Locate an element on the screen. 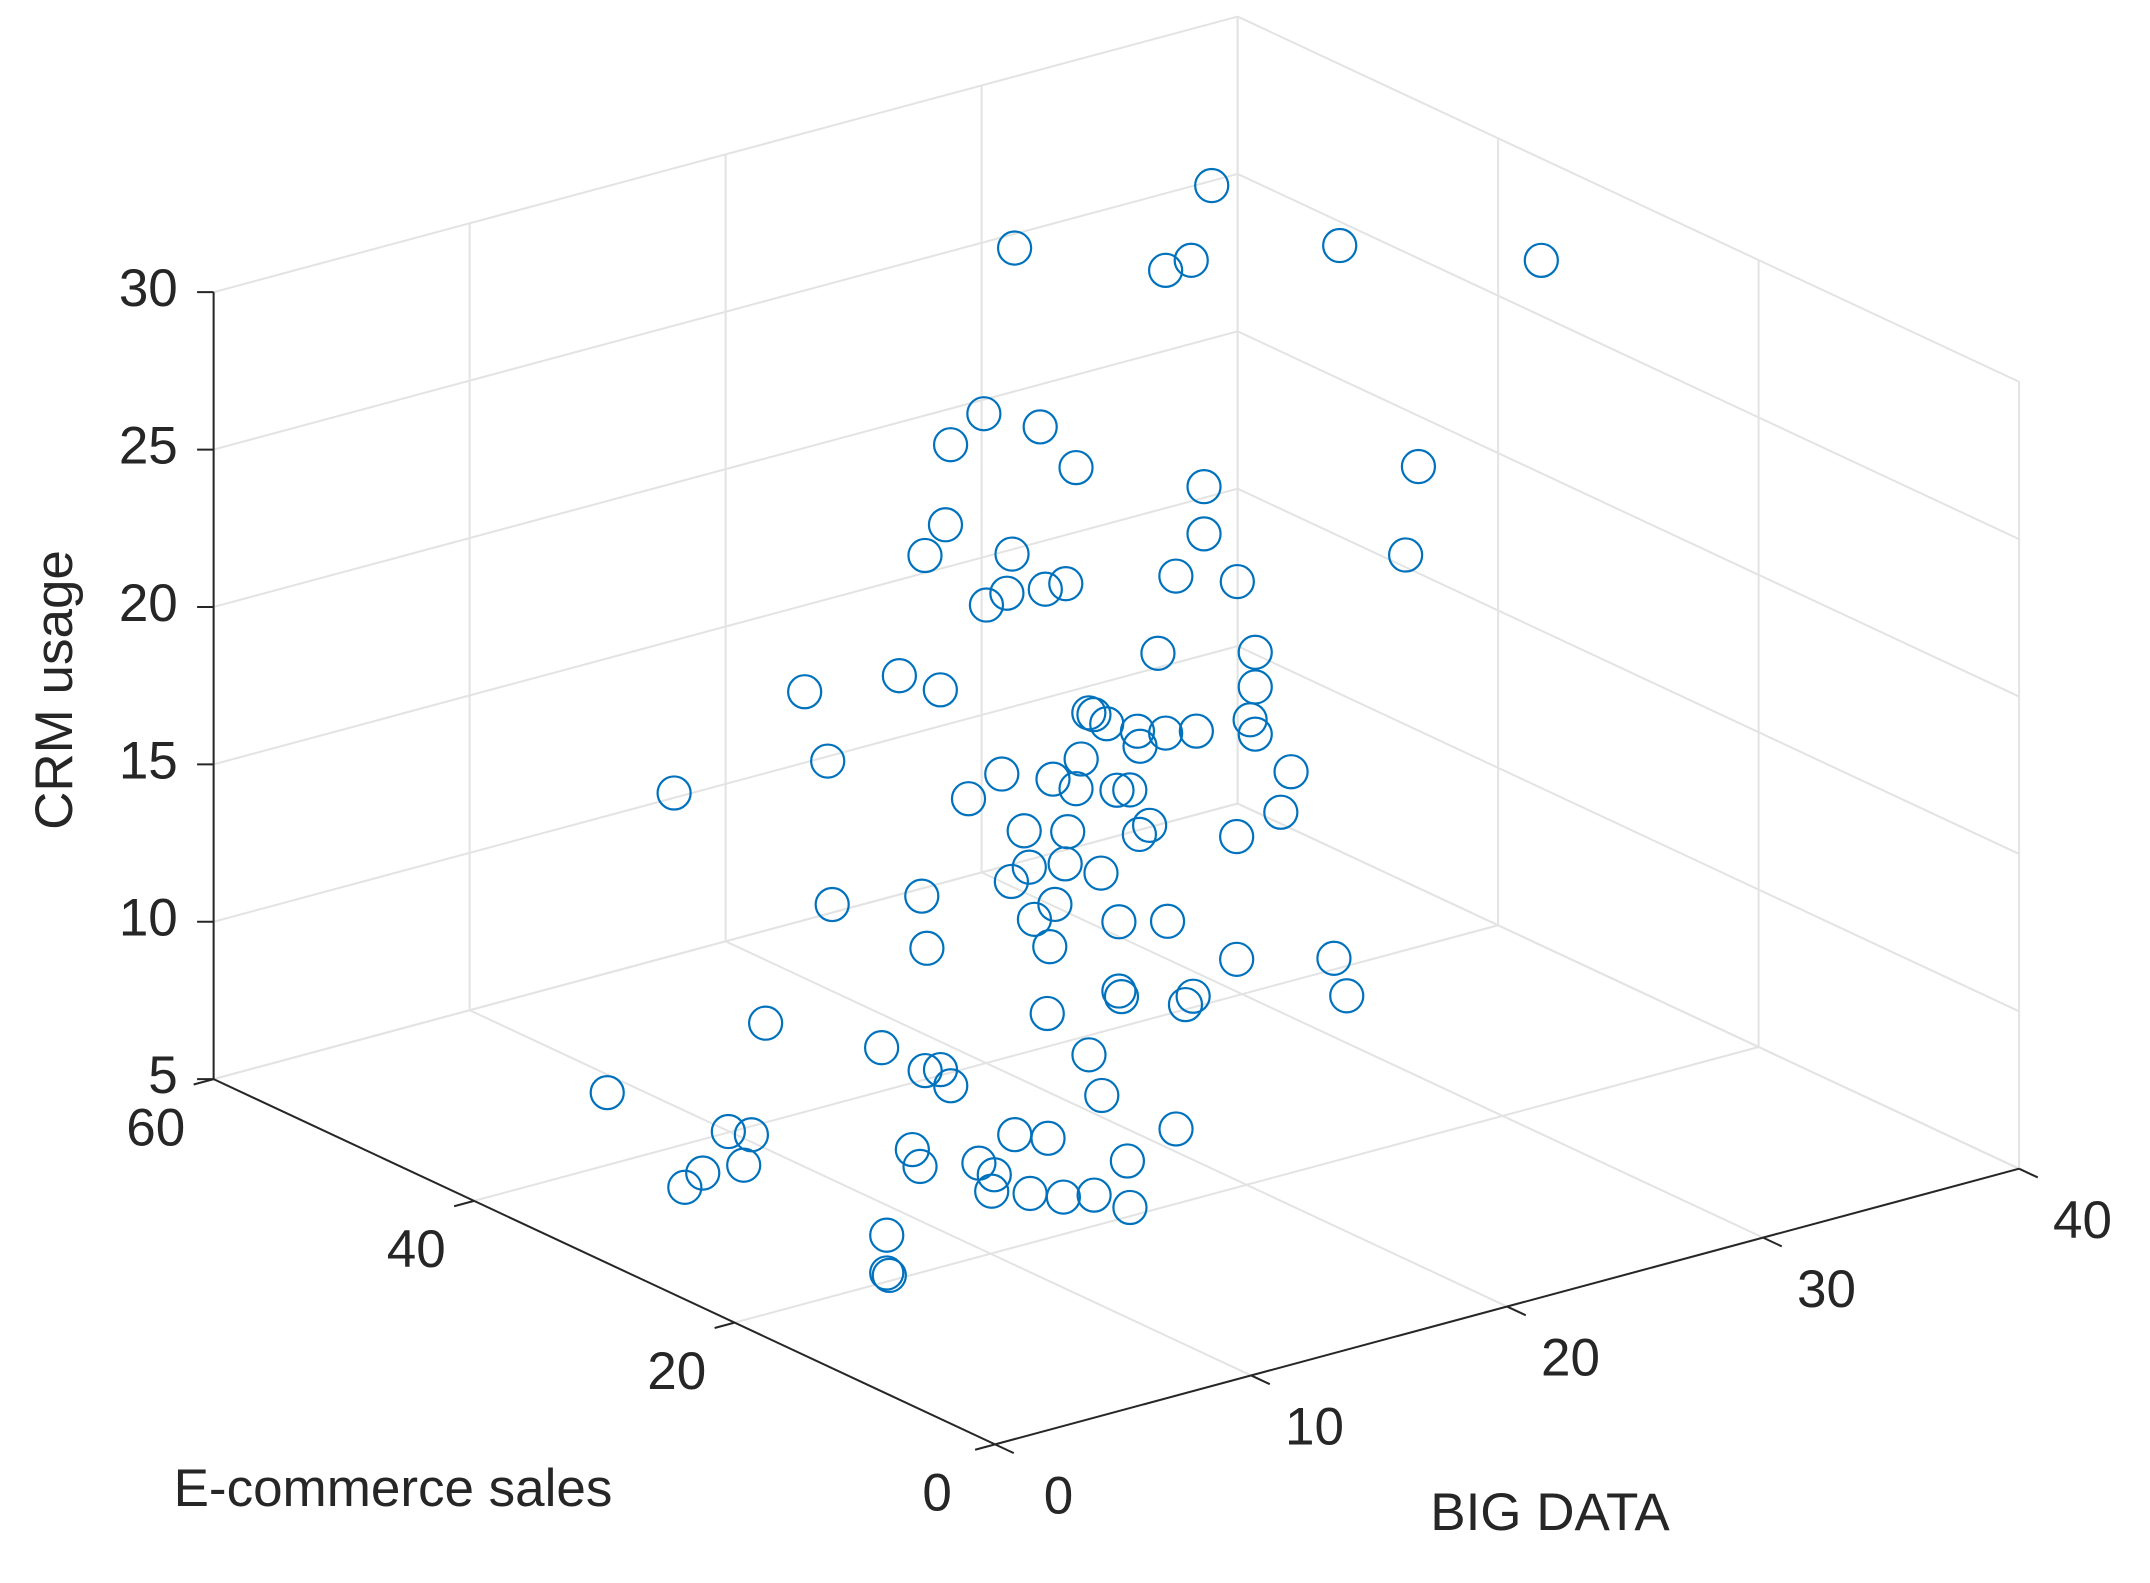  y-axis-line is located at coordinates (604, 1262).